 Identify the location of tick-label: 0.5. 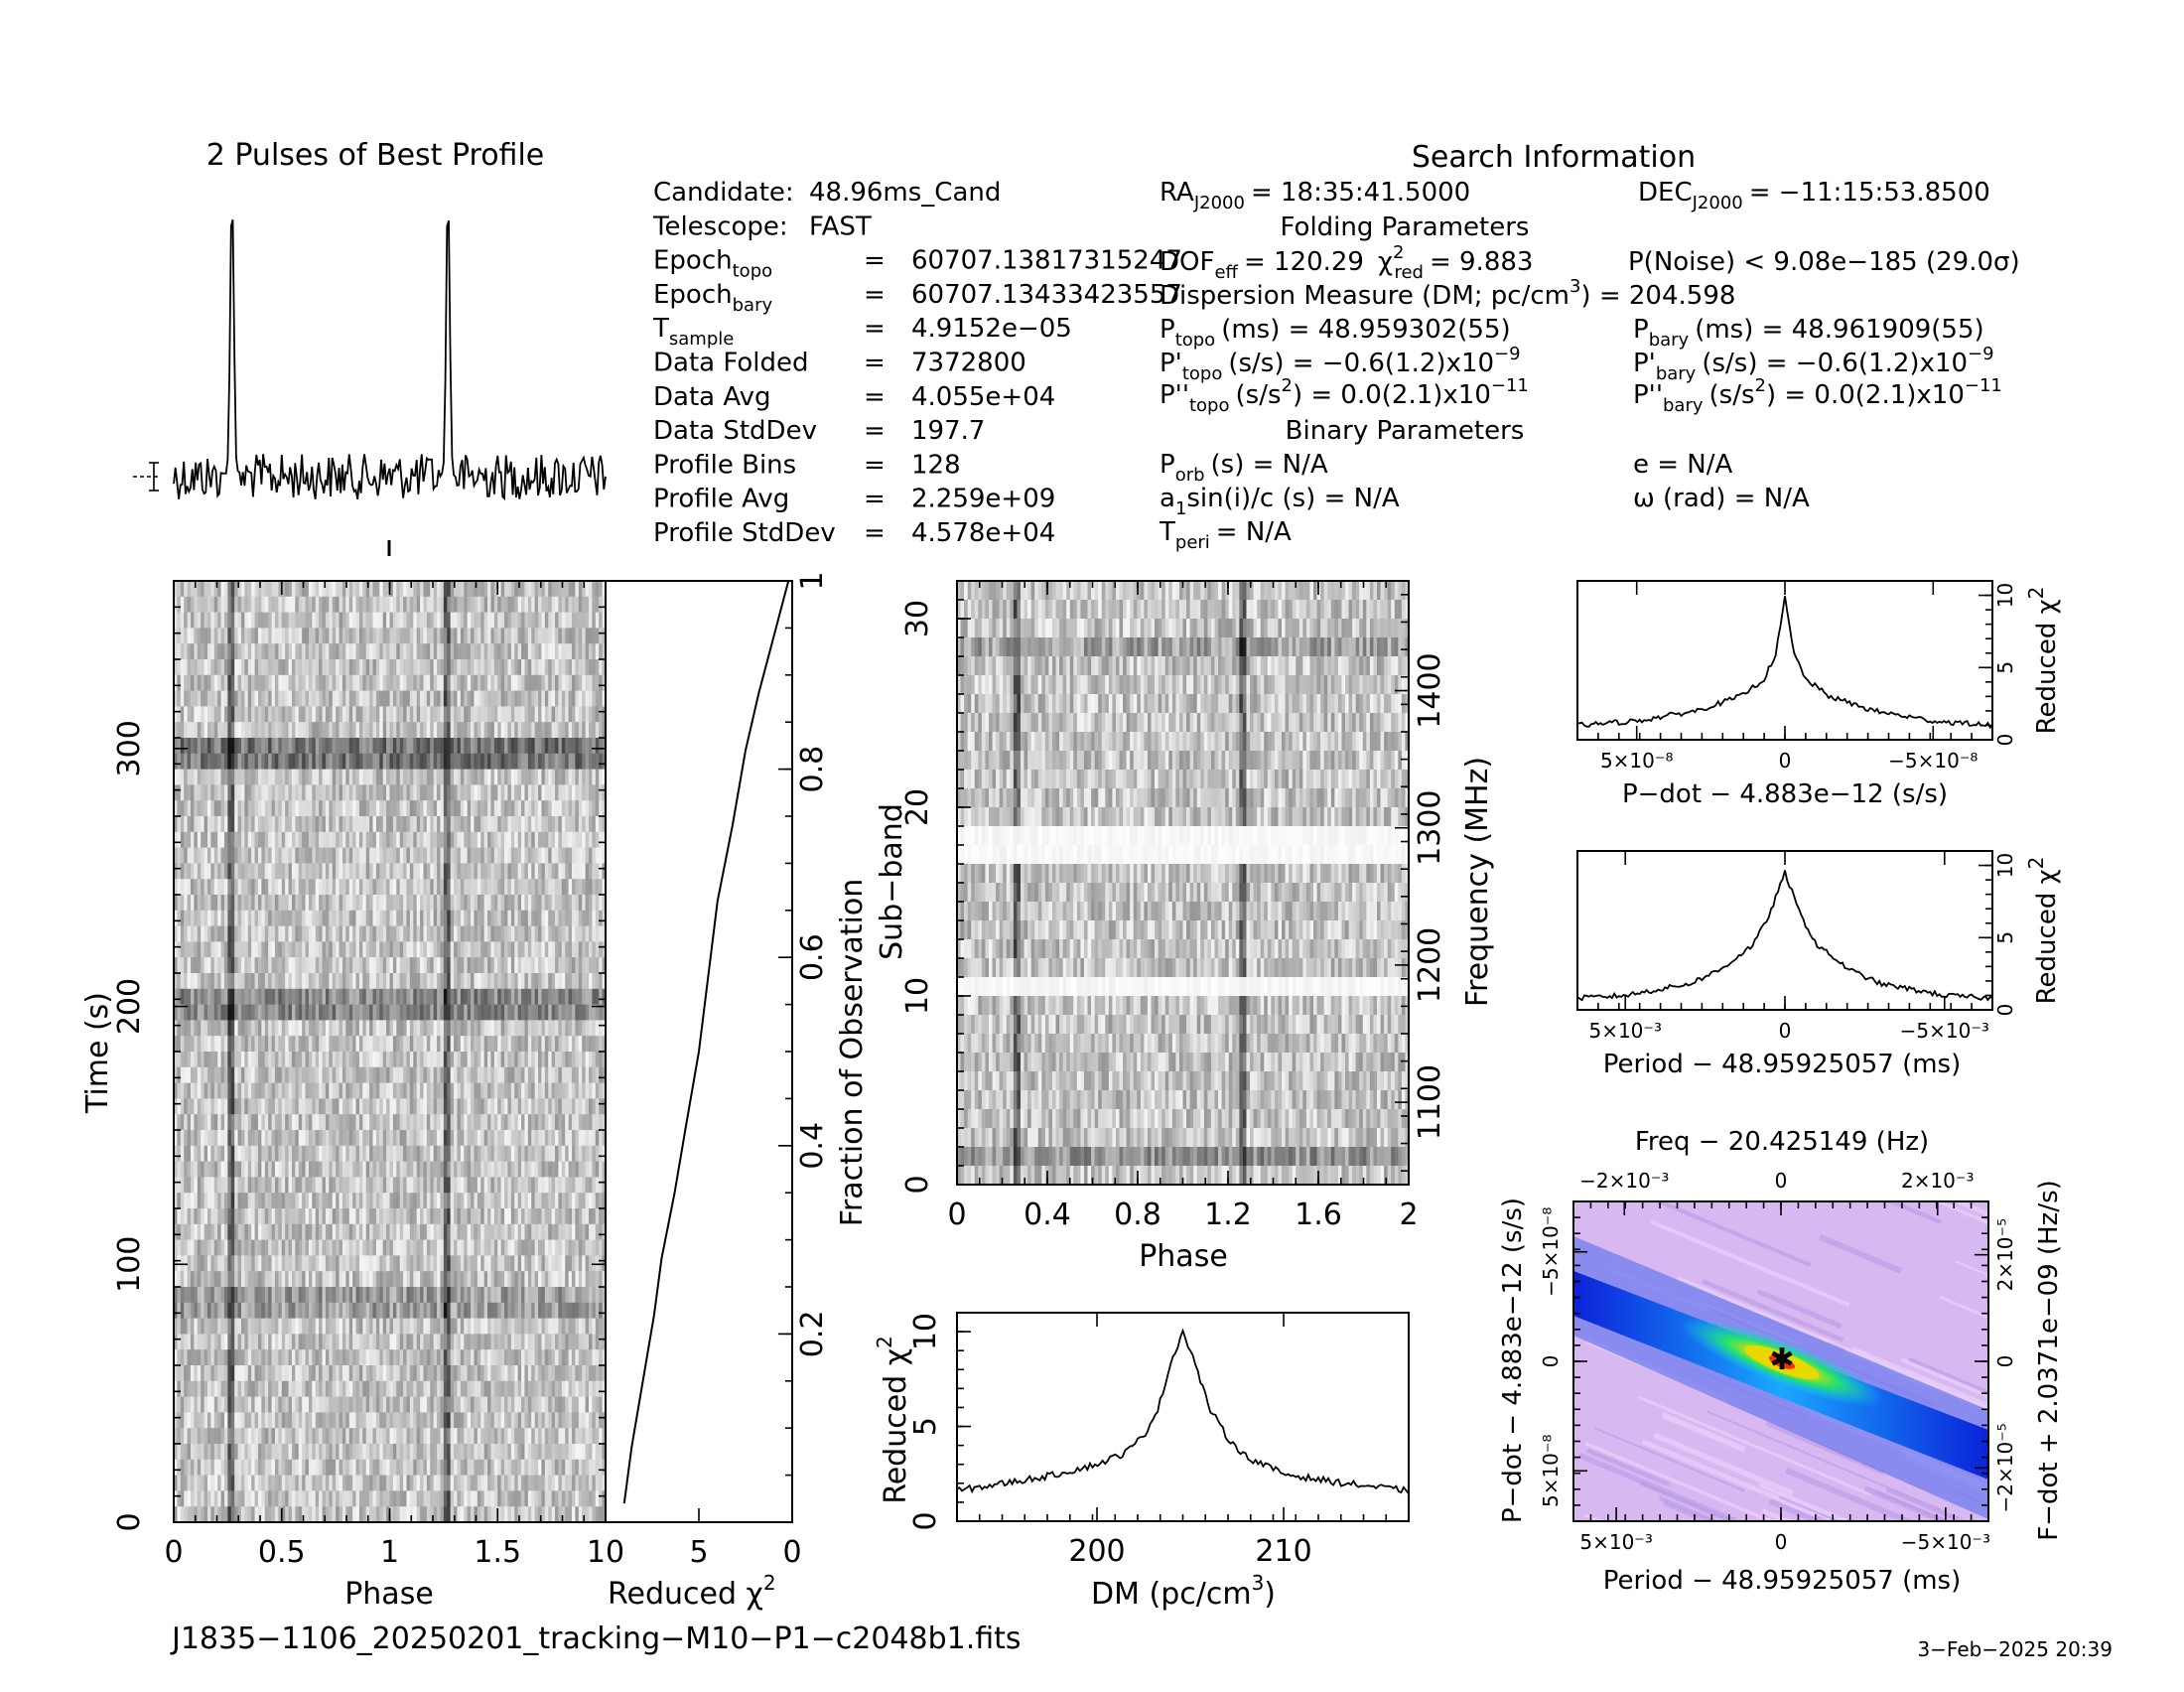
(282, 1552).